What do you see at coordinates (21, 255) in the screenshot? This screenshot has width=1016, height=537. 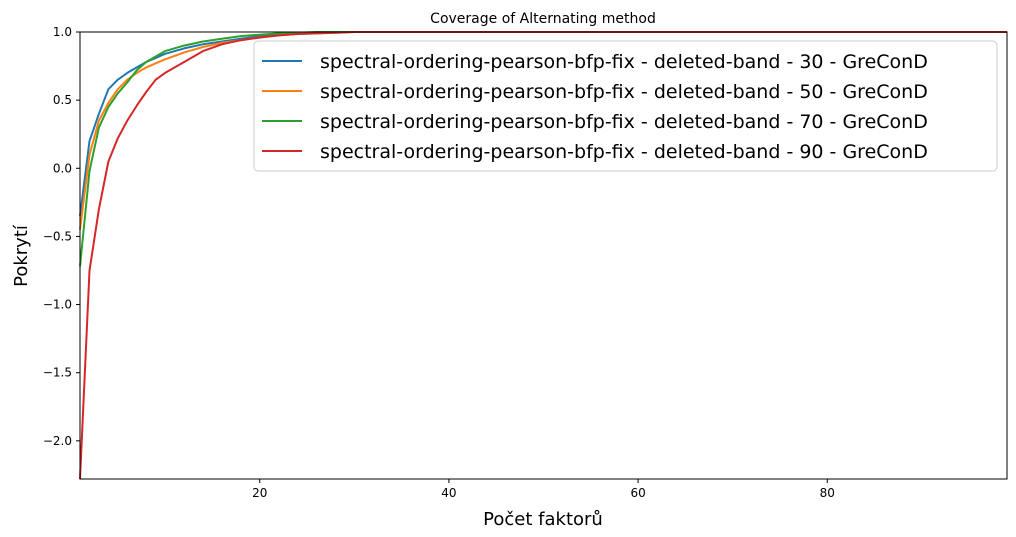 I see `y-axis-title: Pokrytí` at bounding box center [21, 255].